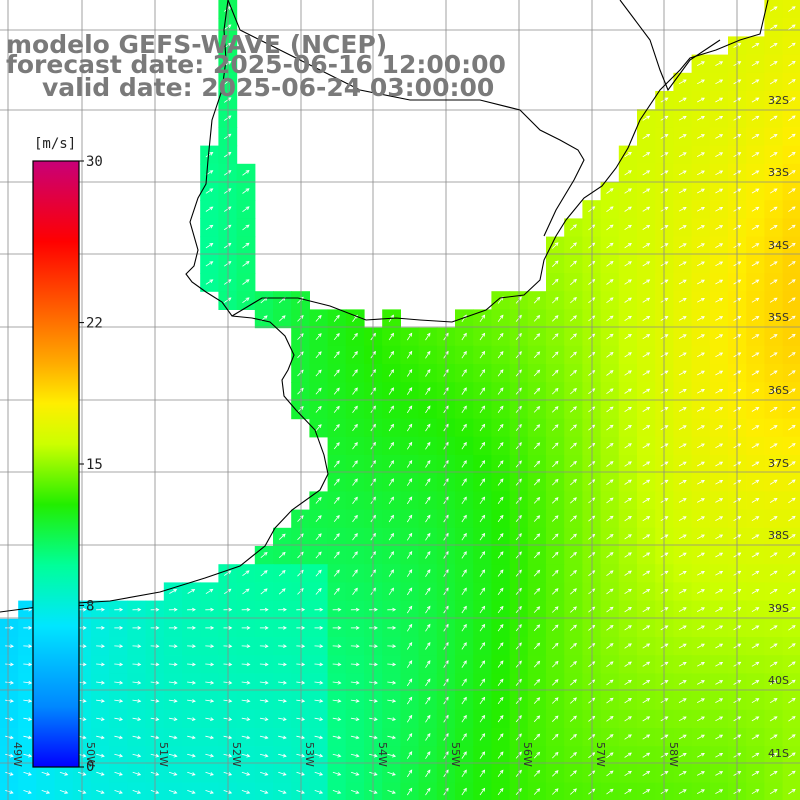 Image resolution: width=800 pixels, height=800 pixels. I want to click on lat-label: 34S, so click(778, 245).